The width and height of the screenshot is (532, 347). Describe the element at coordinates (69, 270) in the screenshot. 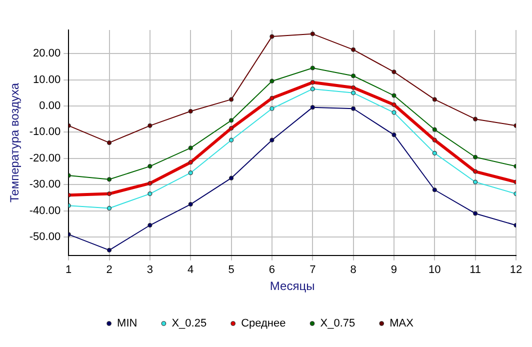

I see `x-tick-label: 1` at that location.